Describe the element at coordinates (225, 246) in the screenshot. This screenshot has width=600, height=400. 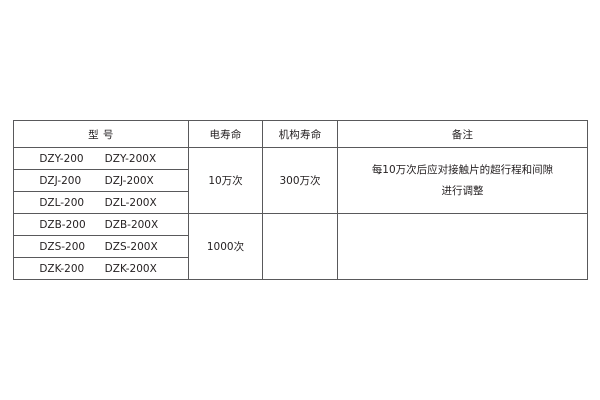
I see `electrical-life-value: 1000次` at that location.